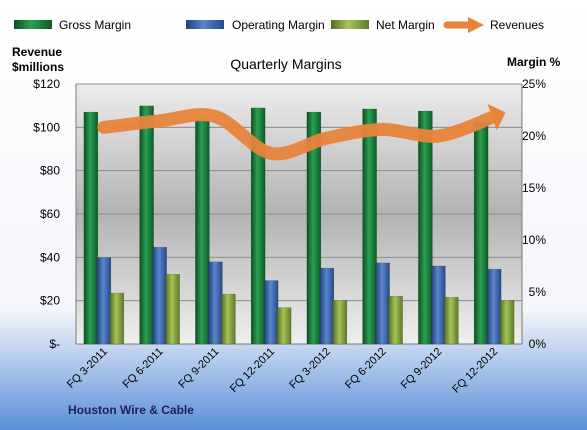  What do you see at coordinates (54, 344) in the screenshot?
I see `left-tick-label: $-` at bounding box center [54, 344].